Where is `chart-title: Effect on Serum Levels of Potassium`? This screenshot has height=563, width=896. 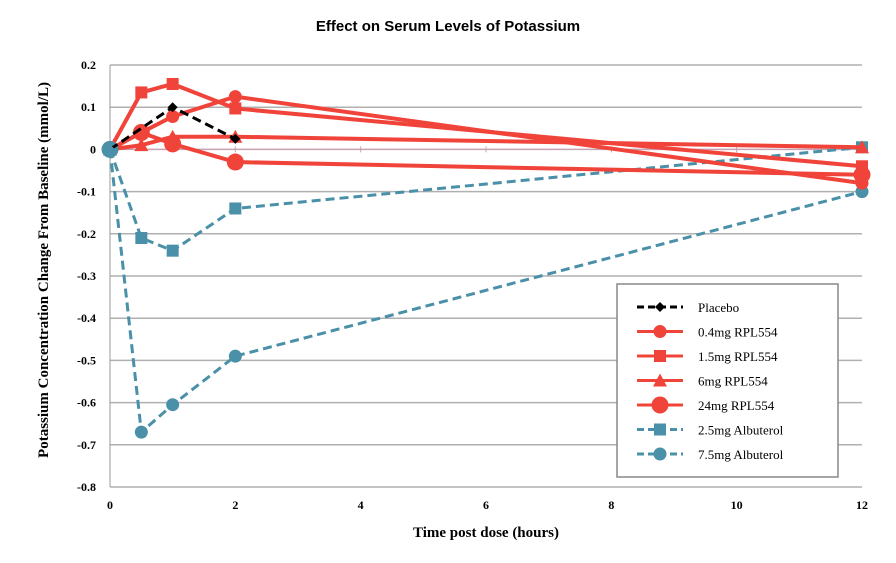
chart-title: Effect on Serum Levels of Potassium is located at coordinates (448, 26).